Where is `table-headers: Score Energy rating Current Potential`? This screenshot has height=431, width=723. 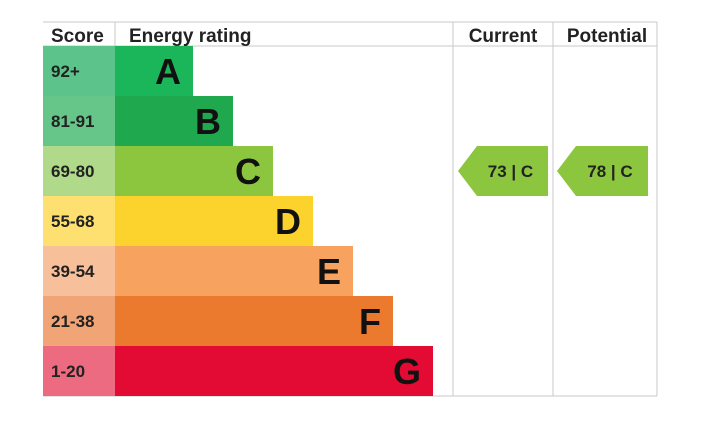 table-headers: Score Energy rating Current Potential is located at coordinates (349, 36).